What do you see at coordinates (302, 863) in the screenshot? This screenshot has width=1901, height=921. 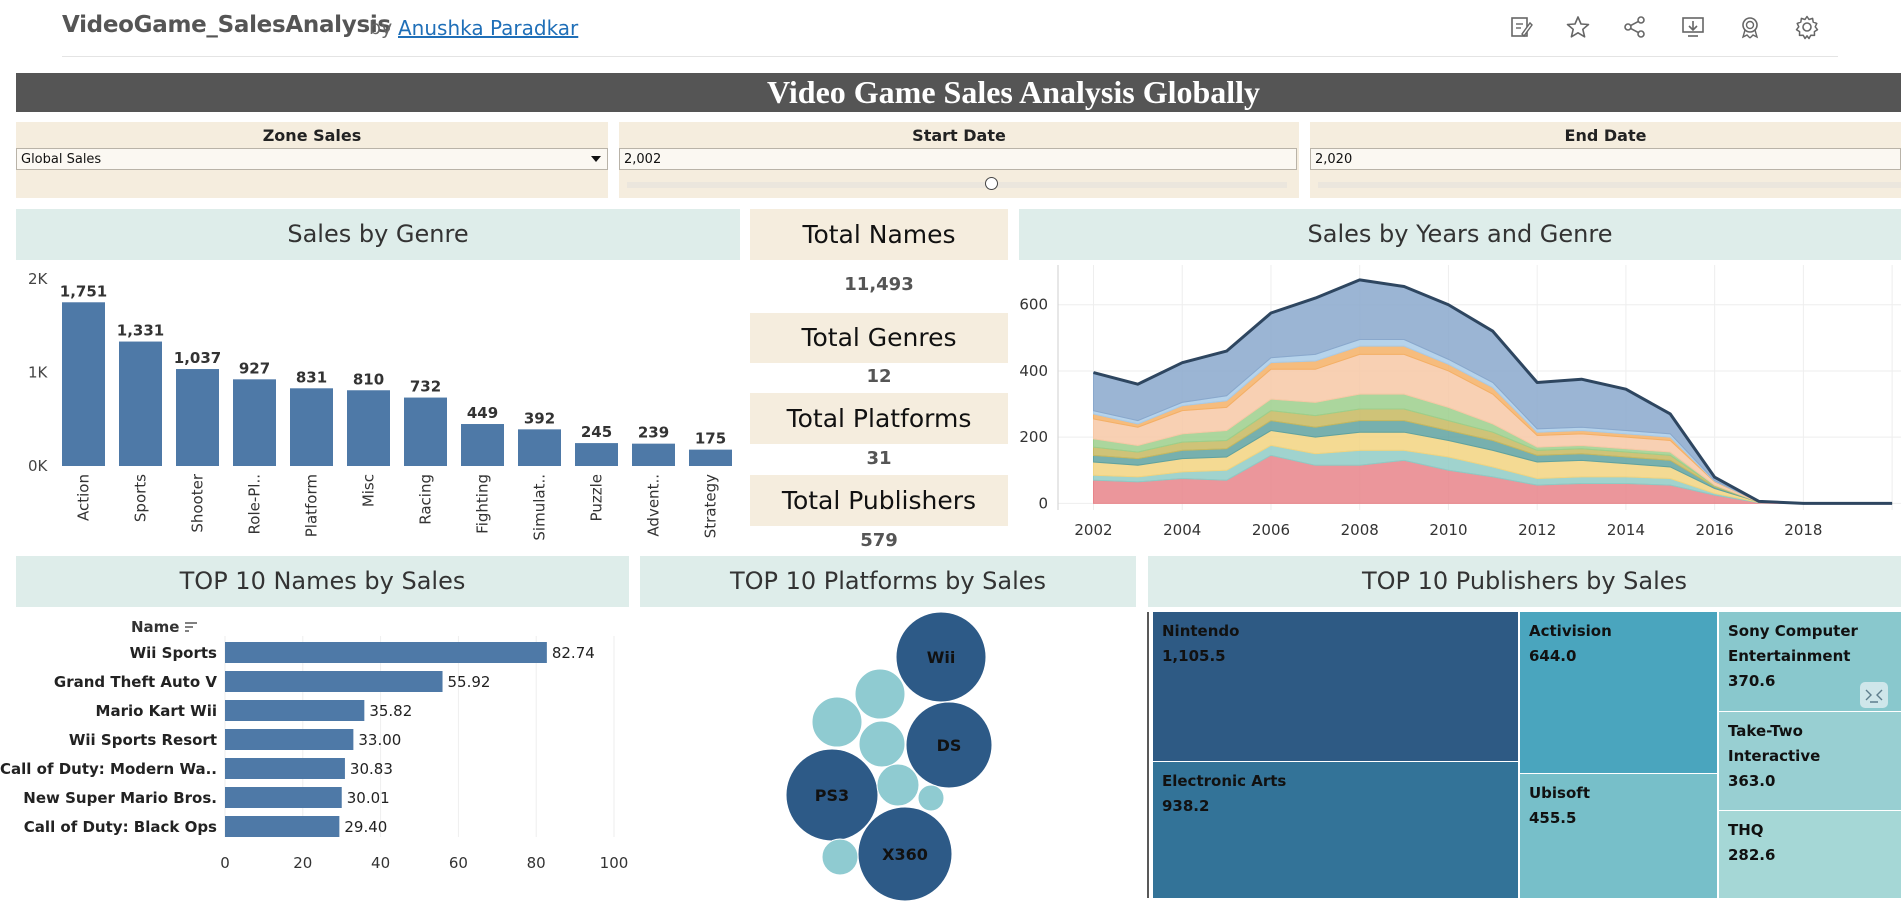 I see `names-x-tick: 20` at bounding box center [302, 863].